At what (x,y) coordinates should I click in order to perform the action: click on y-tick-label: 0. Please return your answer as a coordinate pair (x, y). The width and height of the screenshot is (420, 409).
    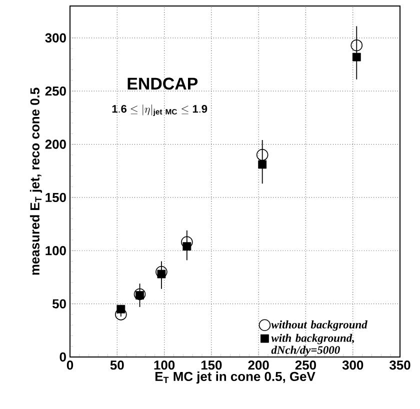
    Looking at the image, I should click on (63, 357).